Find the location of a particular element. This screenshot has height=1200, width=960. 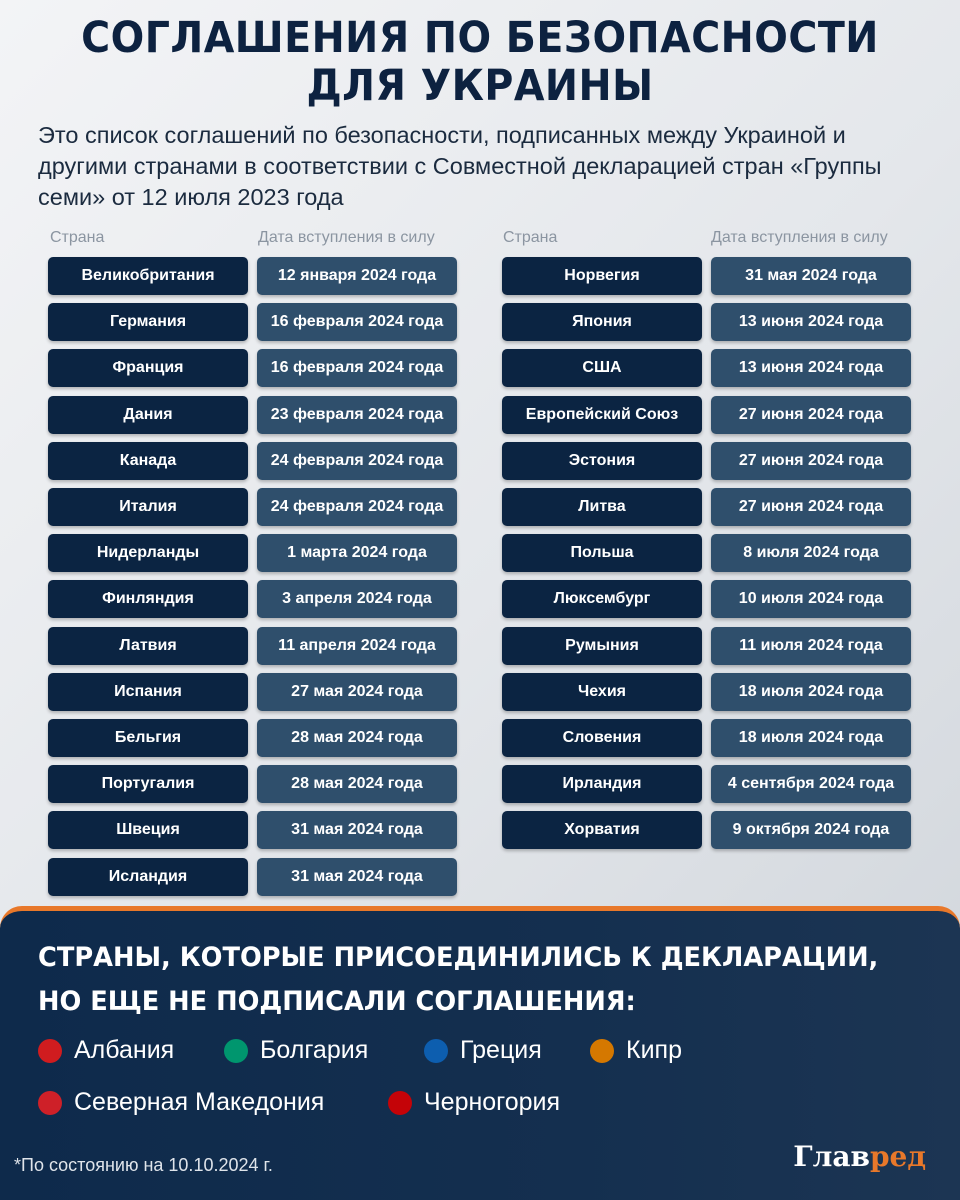

country-cell: Эстония is located at coordinates (602, 460).